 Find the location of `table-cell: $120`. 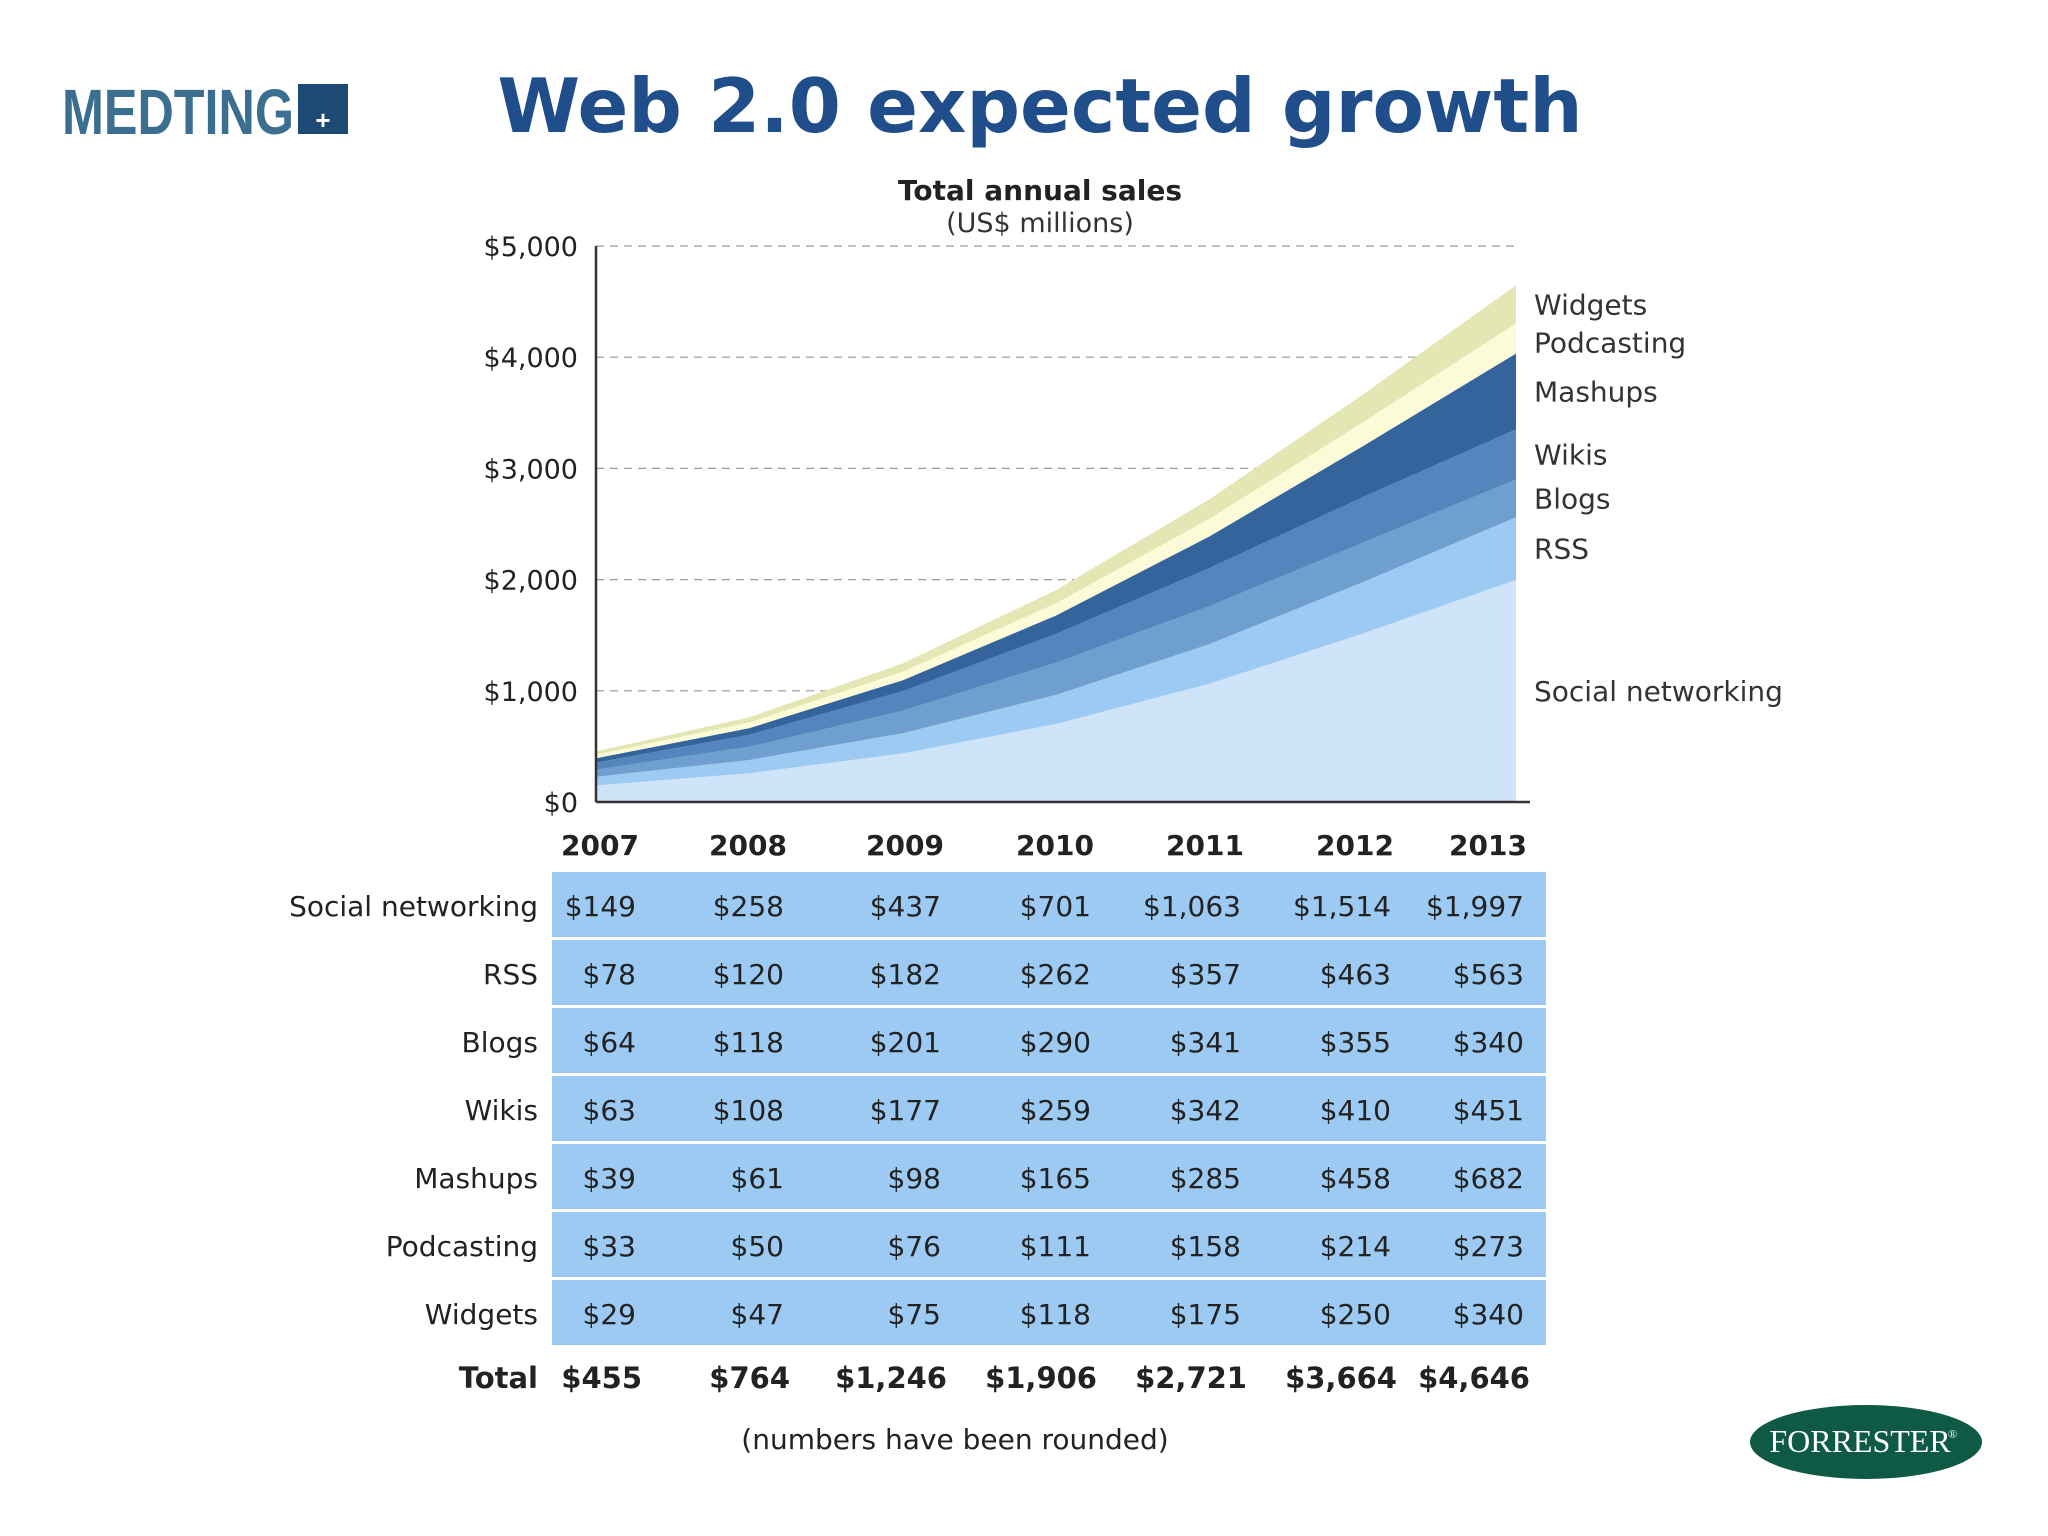

table-cell: $120 is located at coordinates (748, 974).